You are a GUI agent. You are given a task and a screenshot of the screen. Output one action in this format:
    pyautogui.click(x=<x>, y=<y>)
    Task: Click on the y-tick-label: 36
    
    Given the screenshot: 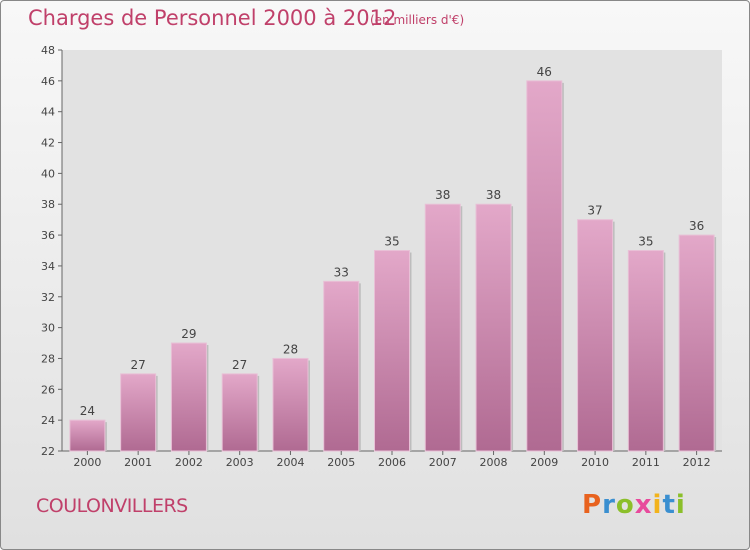 What is the action you would take?
    pyautogui.click(x=48, y=235)
    